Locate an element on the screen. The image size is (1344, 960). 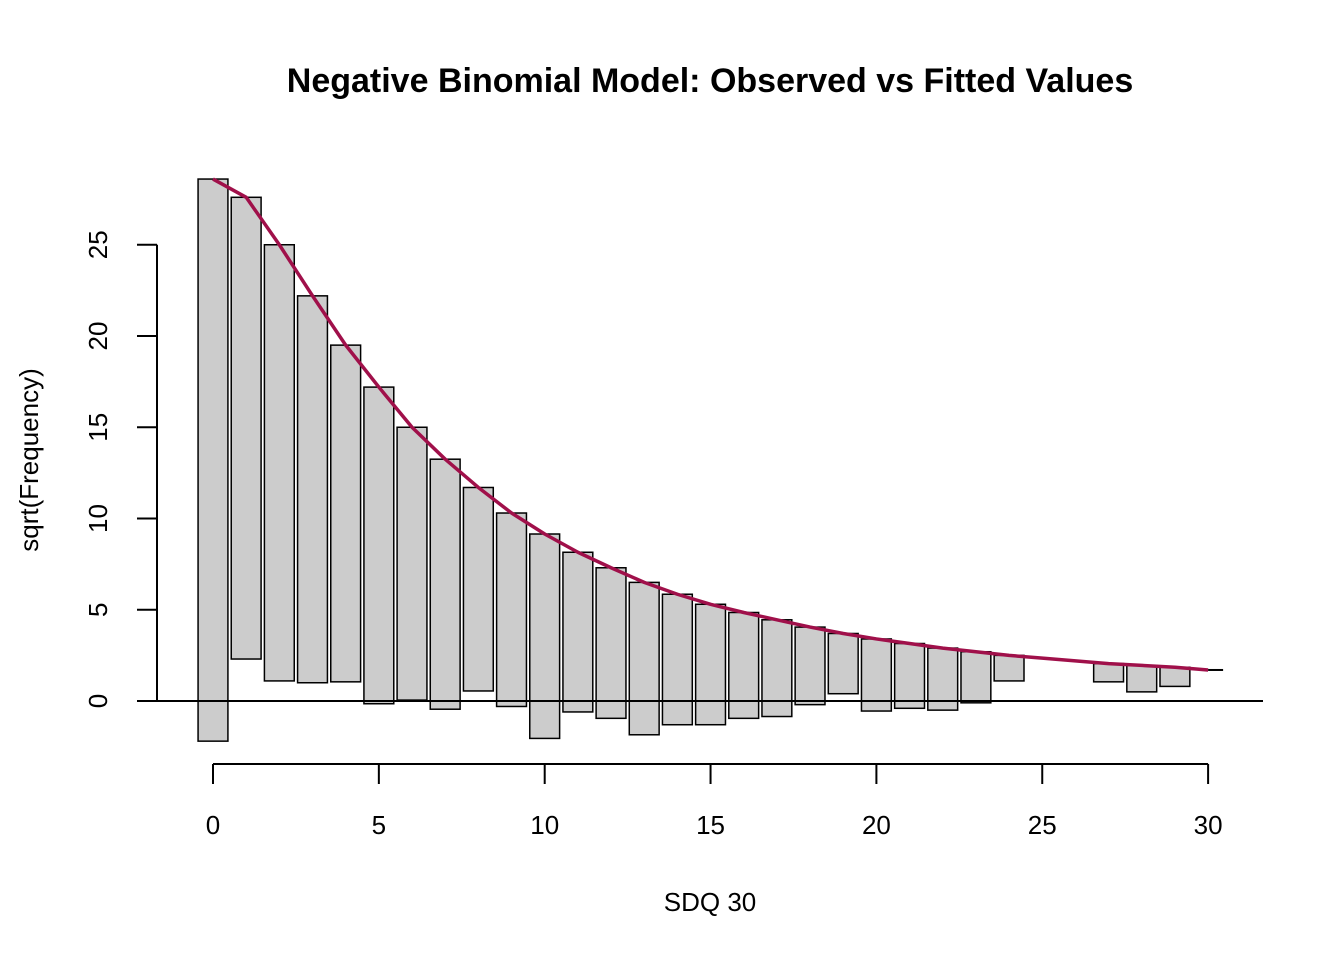
x-tick-label: 0 is located at coordinates (213, 825).